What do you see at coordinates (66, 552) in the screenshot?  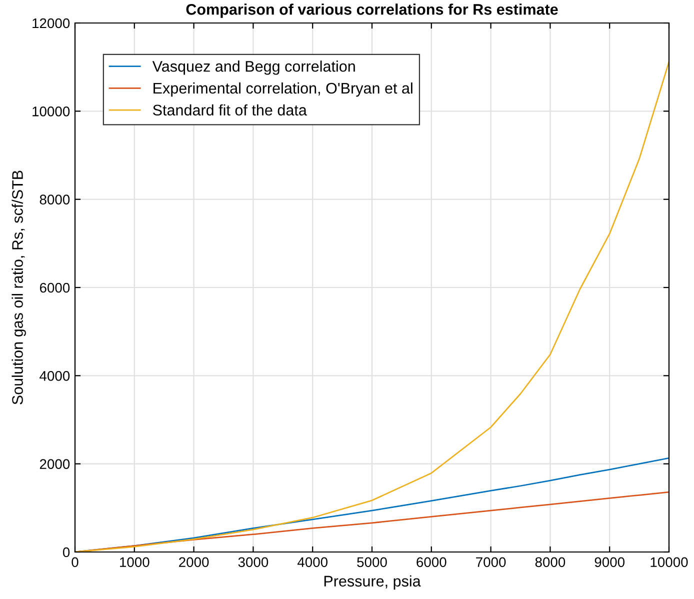 I see `y-tick-label: 0` at bounding box center [66, 552].